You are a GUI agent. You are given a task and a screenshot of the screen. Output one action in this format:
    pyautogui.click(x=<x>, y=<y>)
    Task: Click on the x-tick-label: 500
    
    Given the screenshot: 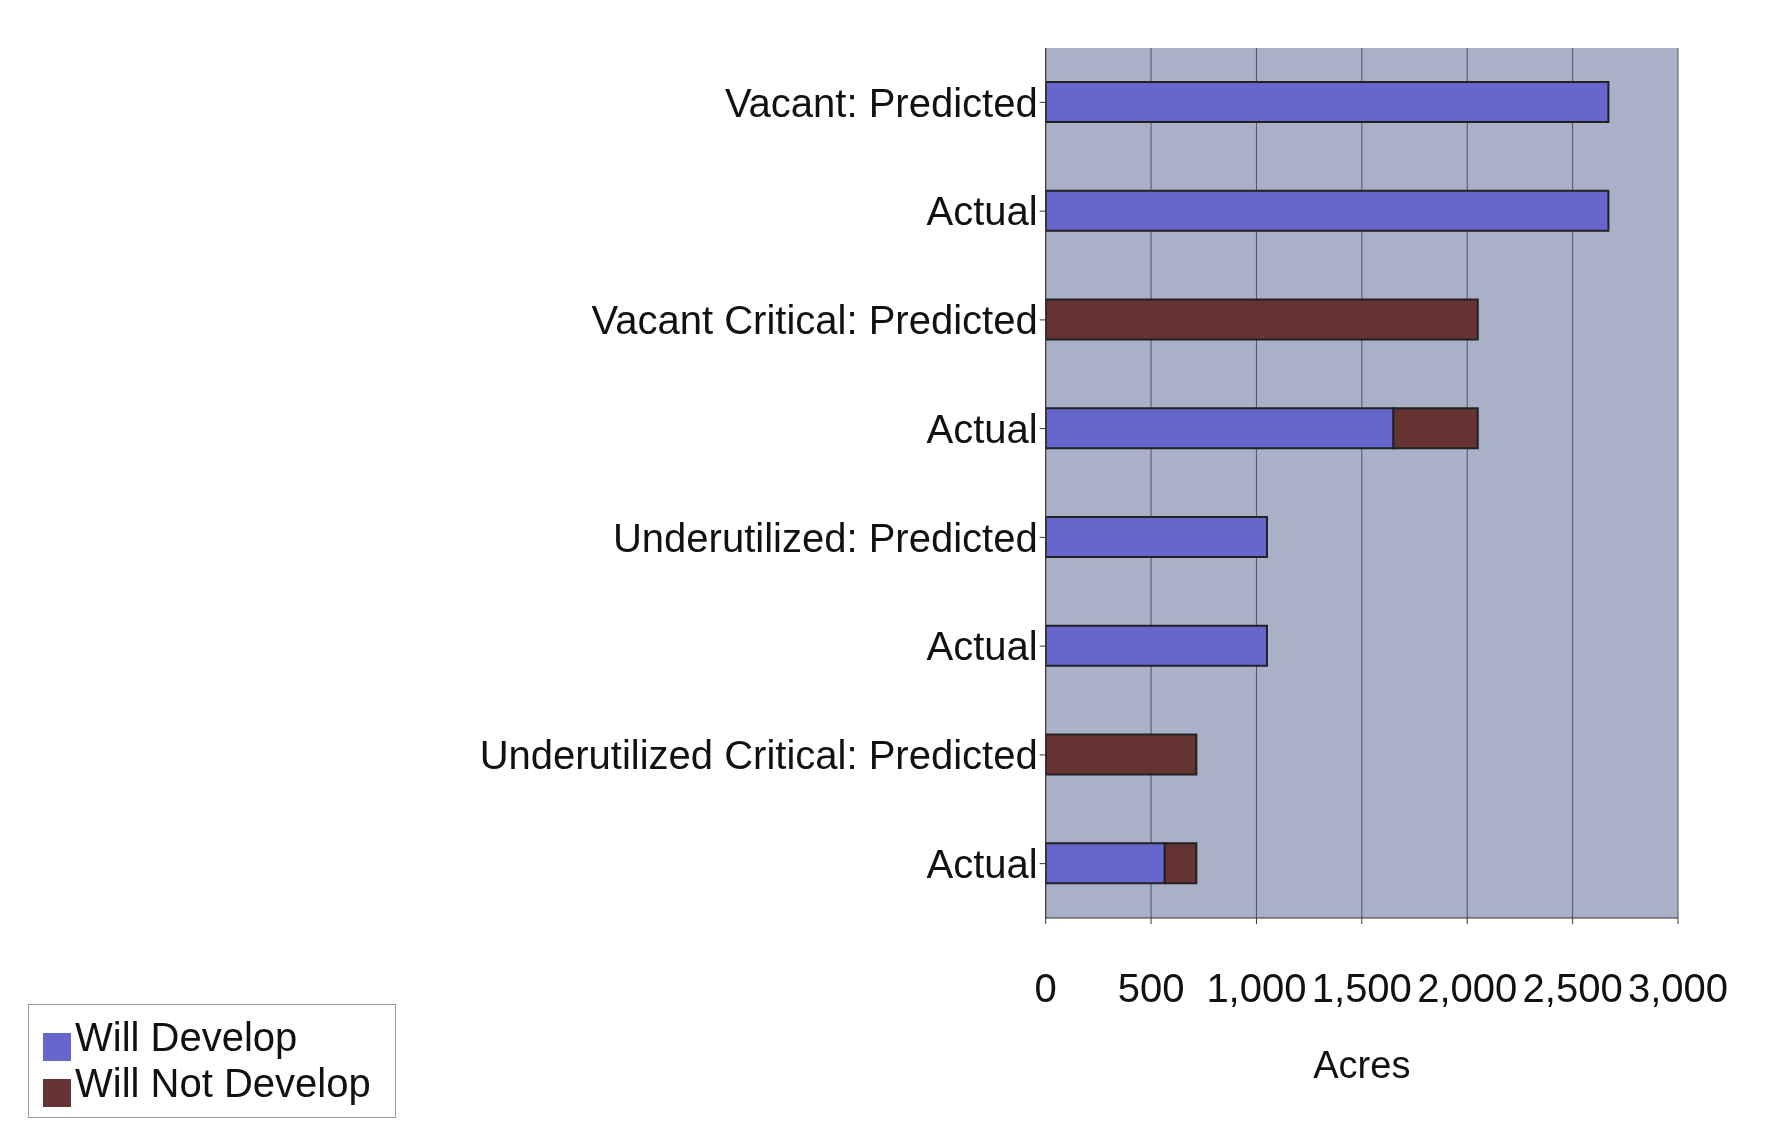 What is the action you would take?
    pyautogui.click(x=1151, y=988)
    